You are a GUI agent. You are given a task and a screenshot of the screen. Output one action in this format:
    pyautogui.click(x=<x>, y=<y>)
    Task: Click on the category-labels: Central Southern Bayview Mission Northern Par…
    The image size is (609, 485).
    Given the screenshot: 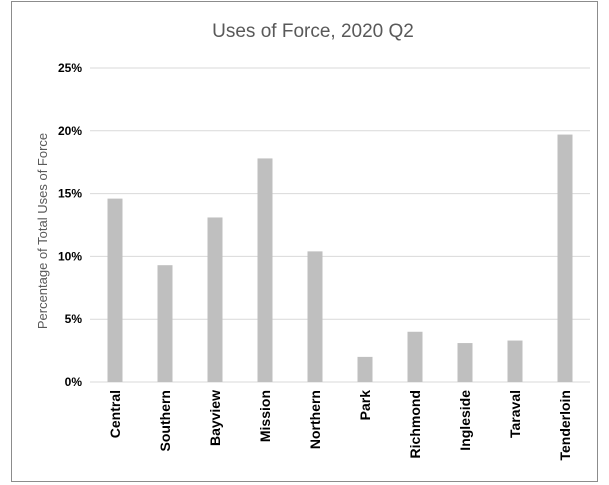 What is the action you would take?
    pyautogui.click(x=340, y=425)
    